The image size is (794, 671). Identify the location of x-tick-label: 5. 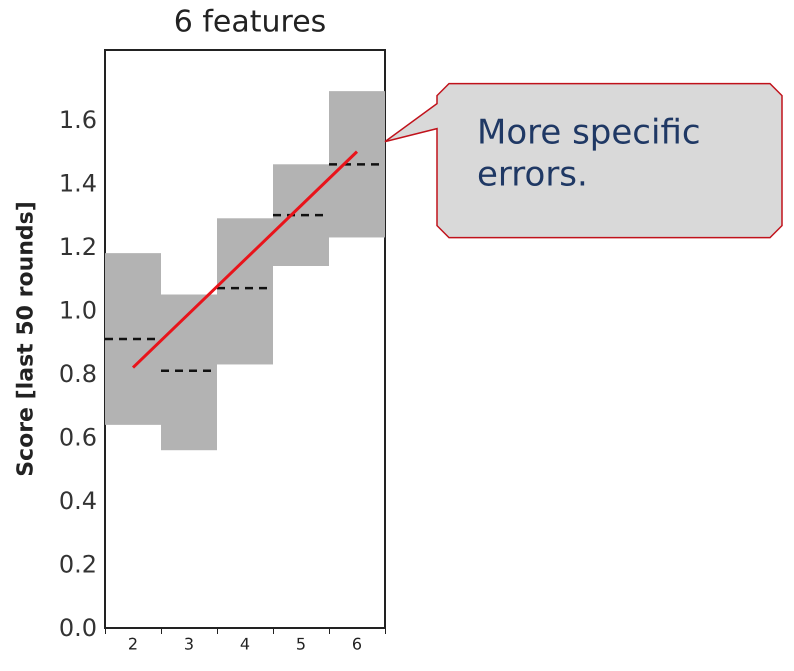
(301, 644).